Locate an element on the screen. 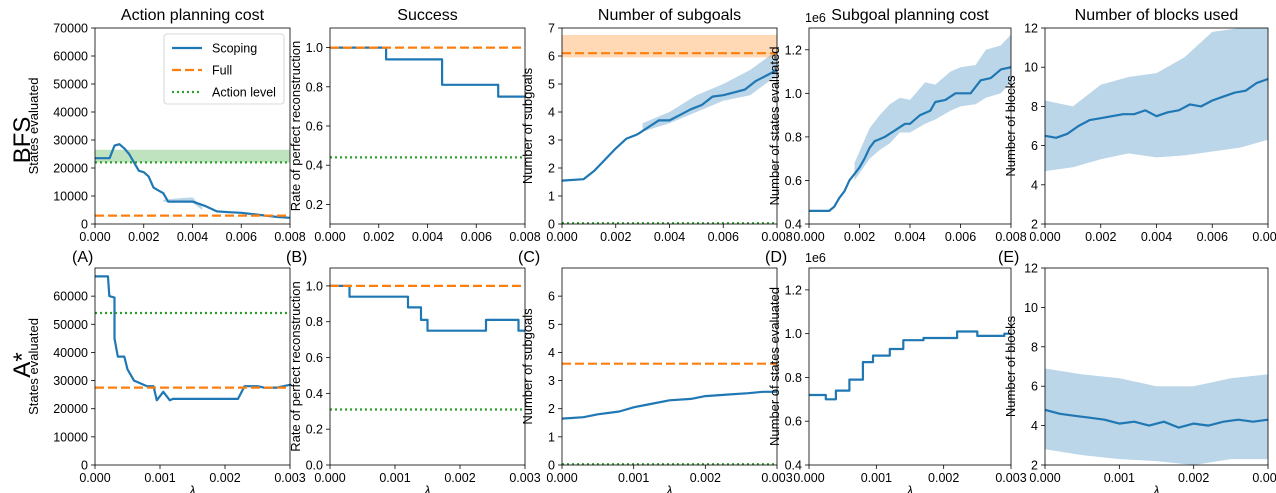 This screenshot has height=493, width=1276. y-tick-label: 8 is located at coordinates (1034, 107).